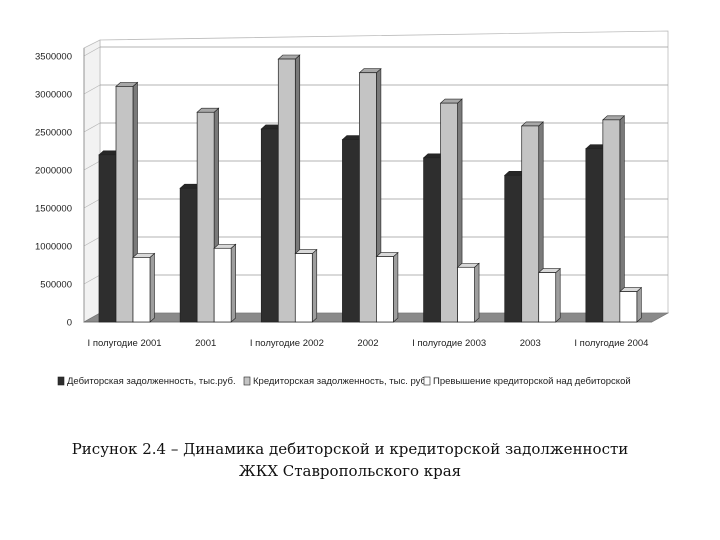 The image size is (720, 540). I want to click on x-category-label: 2001, so click(205, 343).